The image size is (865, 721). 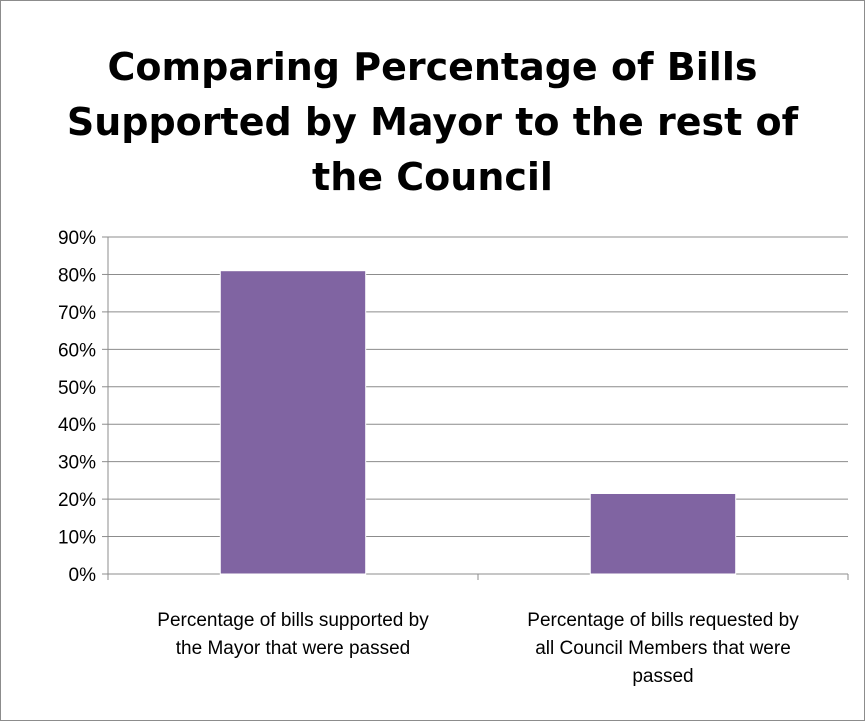 I want to click on x-category-label: all Council Members that were, so click(x=663, y=648).